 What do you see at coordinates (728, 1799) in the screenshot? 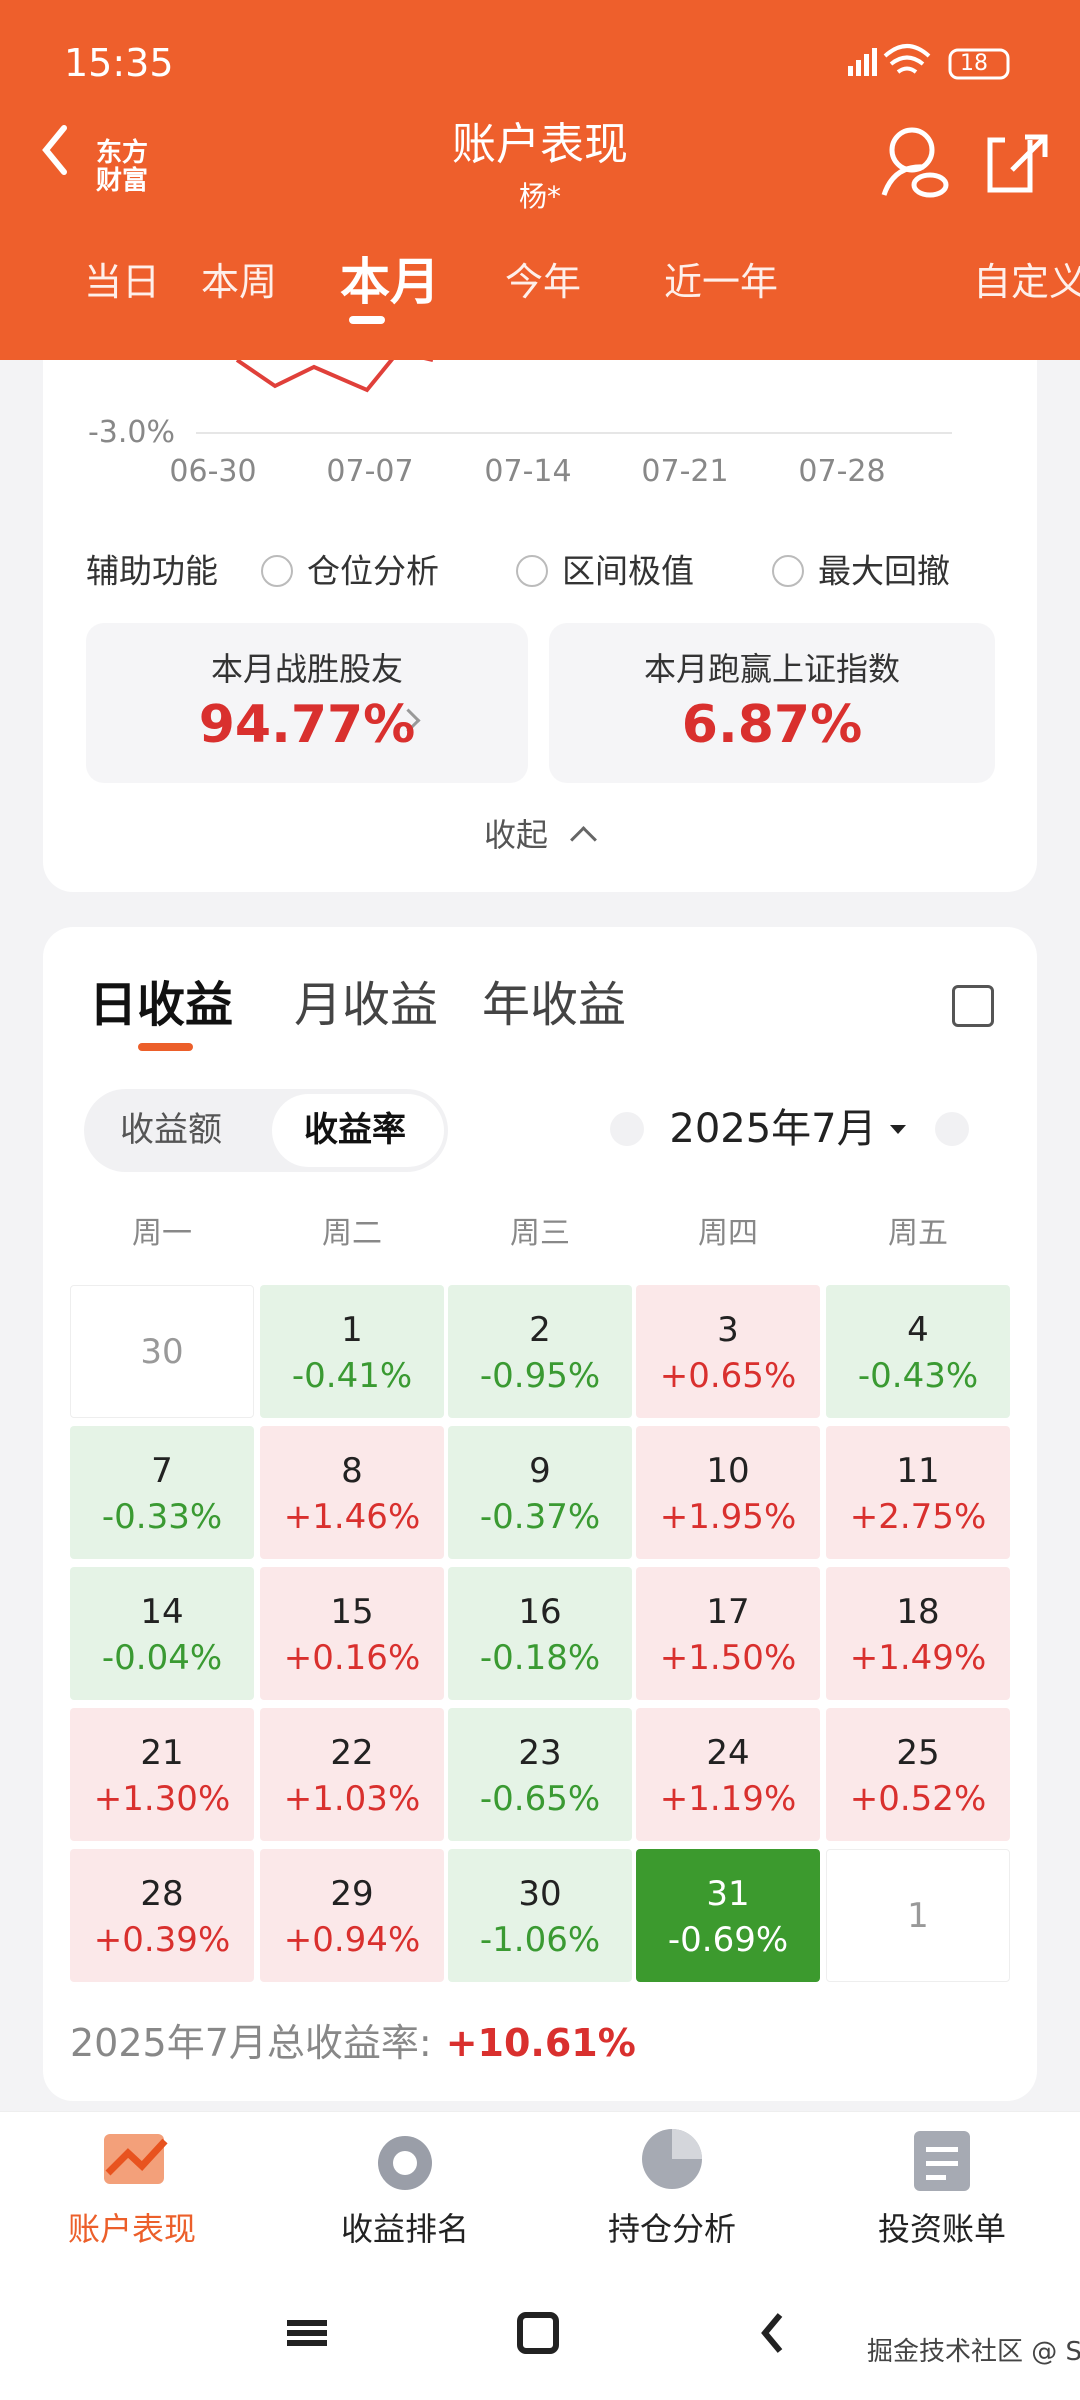
I see `cell-return: +1.19%` at bounding box center [728, 1799].